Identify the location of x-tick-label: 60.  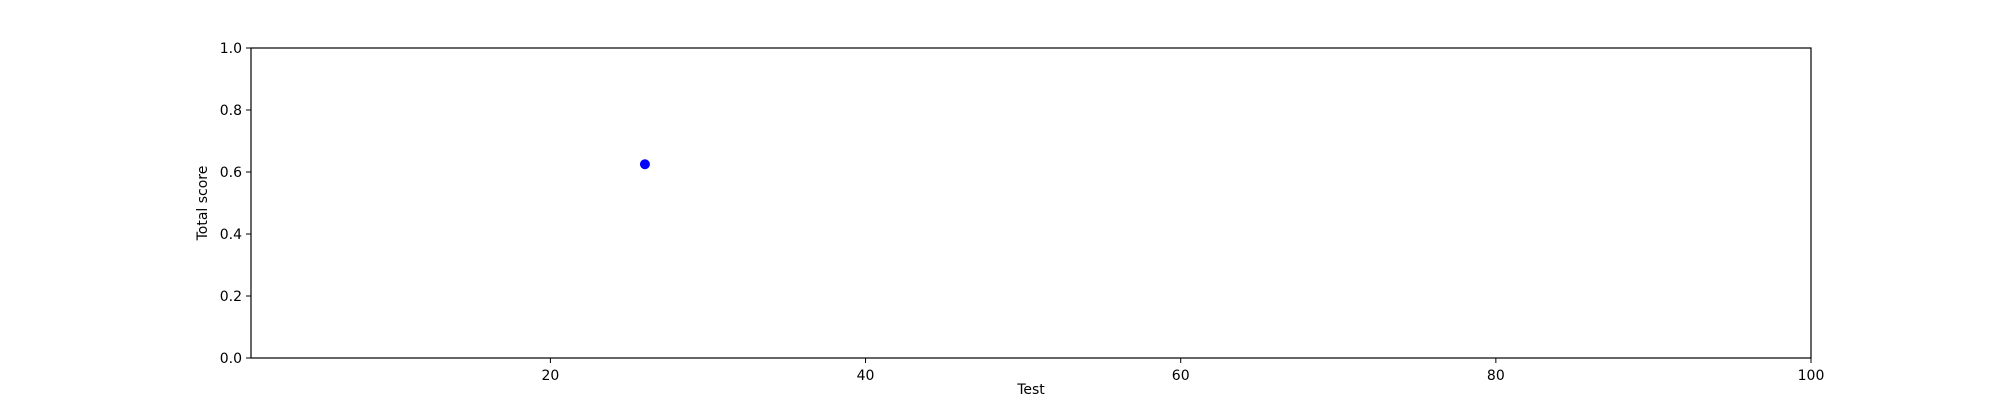
(1181, 376).